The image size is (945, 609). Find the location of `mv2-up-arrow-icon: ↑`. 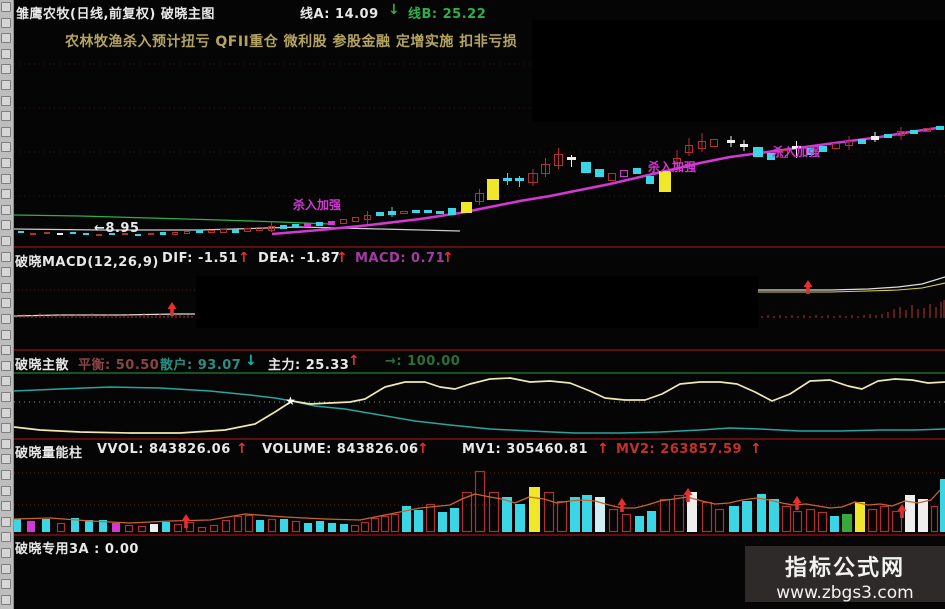

mv2-up-arrow-icon: ↑ is located at coordinates (756, 449).